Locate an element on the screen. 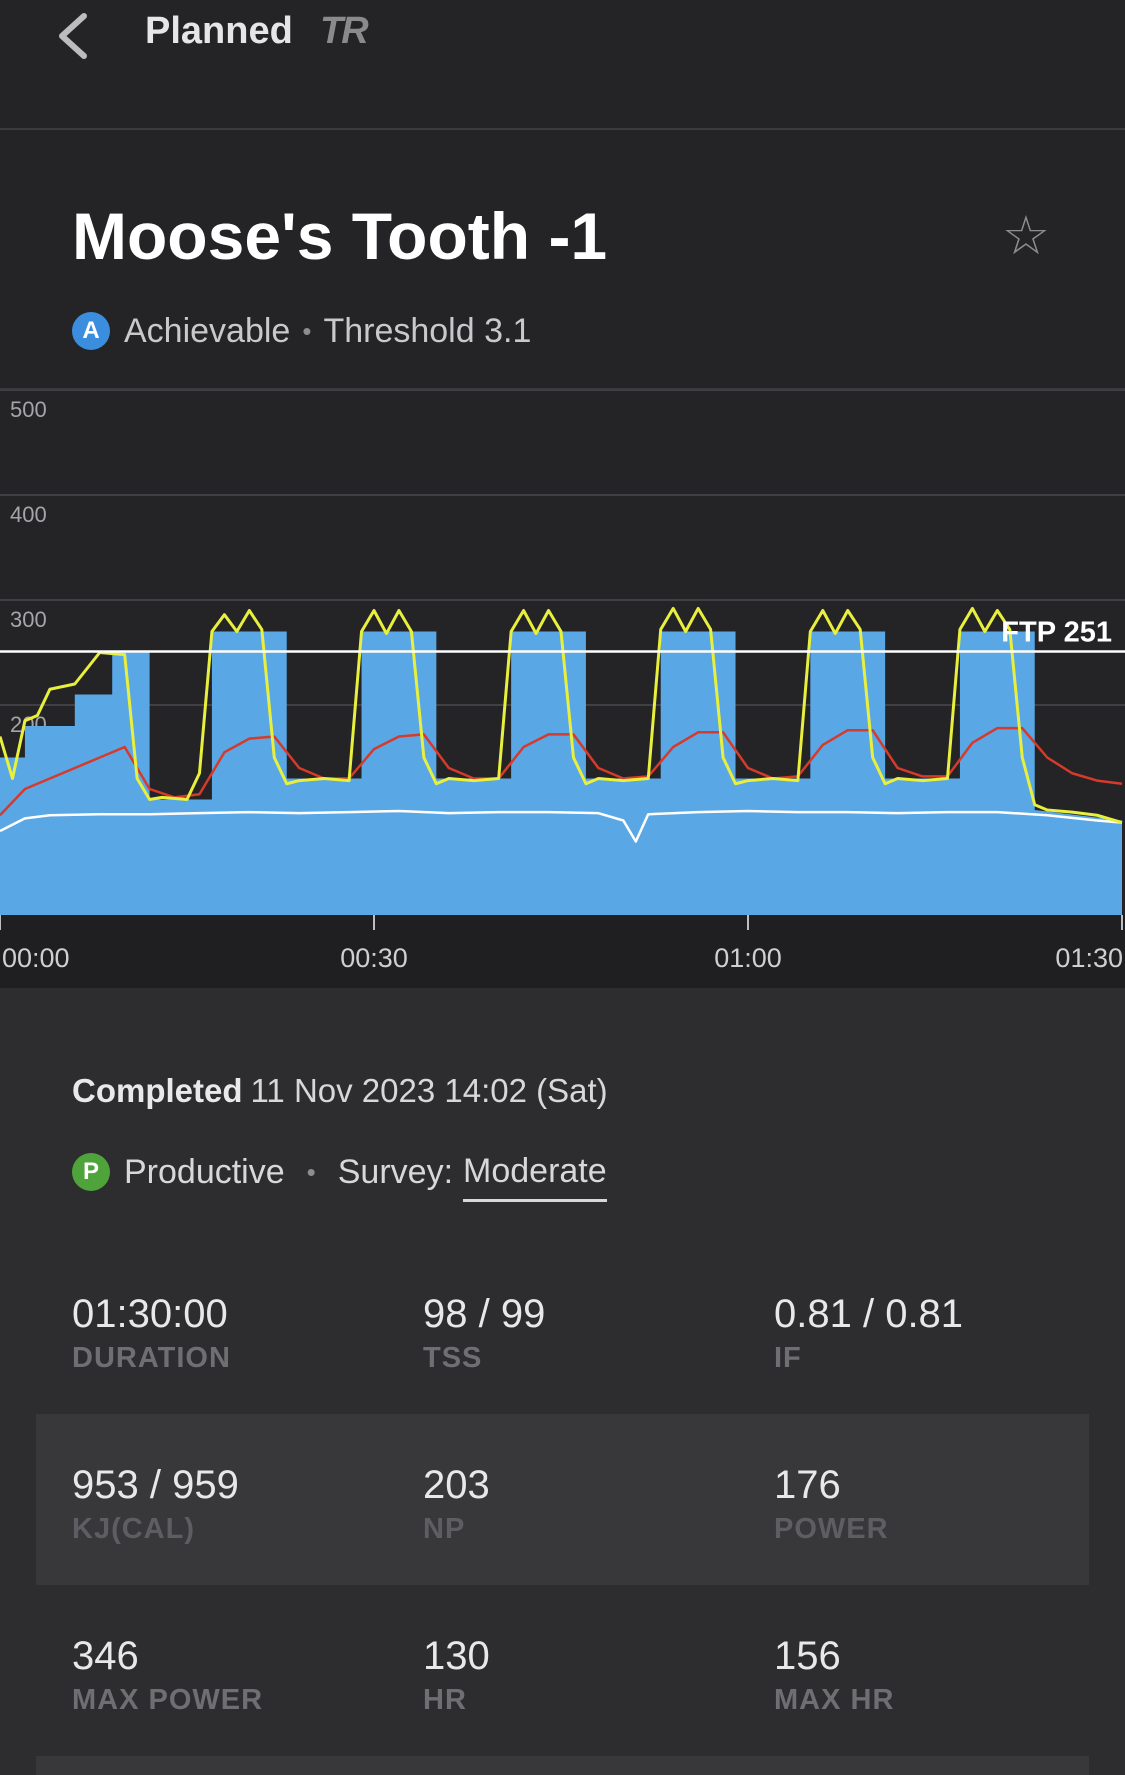  productive-badge: P is located at coordinates (91, 1172).